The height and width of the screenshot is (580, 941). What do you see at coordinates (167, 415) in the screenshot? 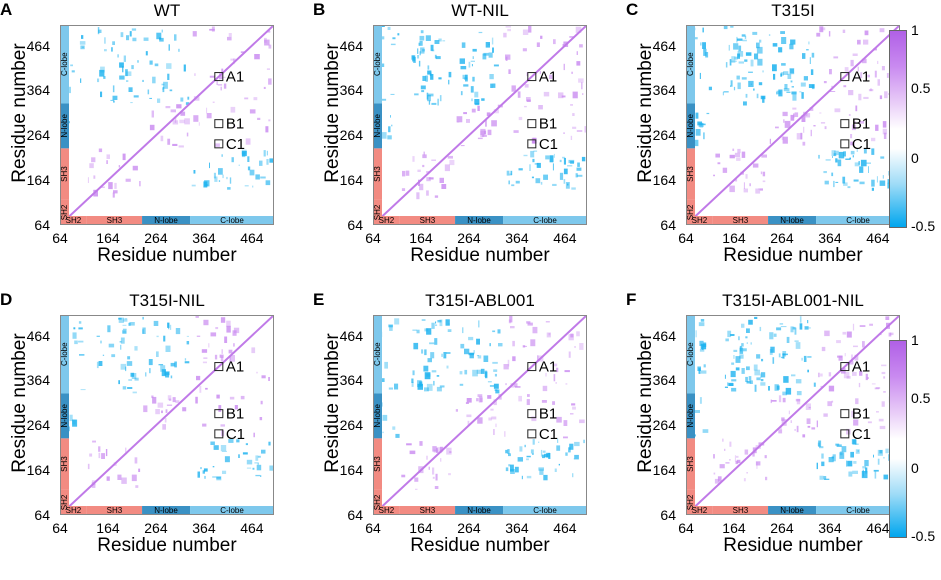
I see `plot-frame` at bounding box center [167, 415].